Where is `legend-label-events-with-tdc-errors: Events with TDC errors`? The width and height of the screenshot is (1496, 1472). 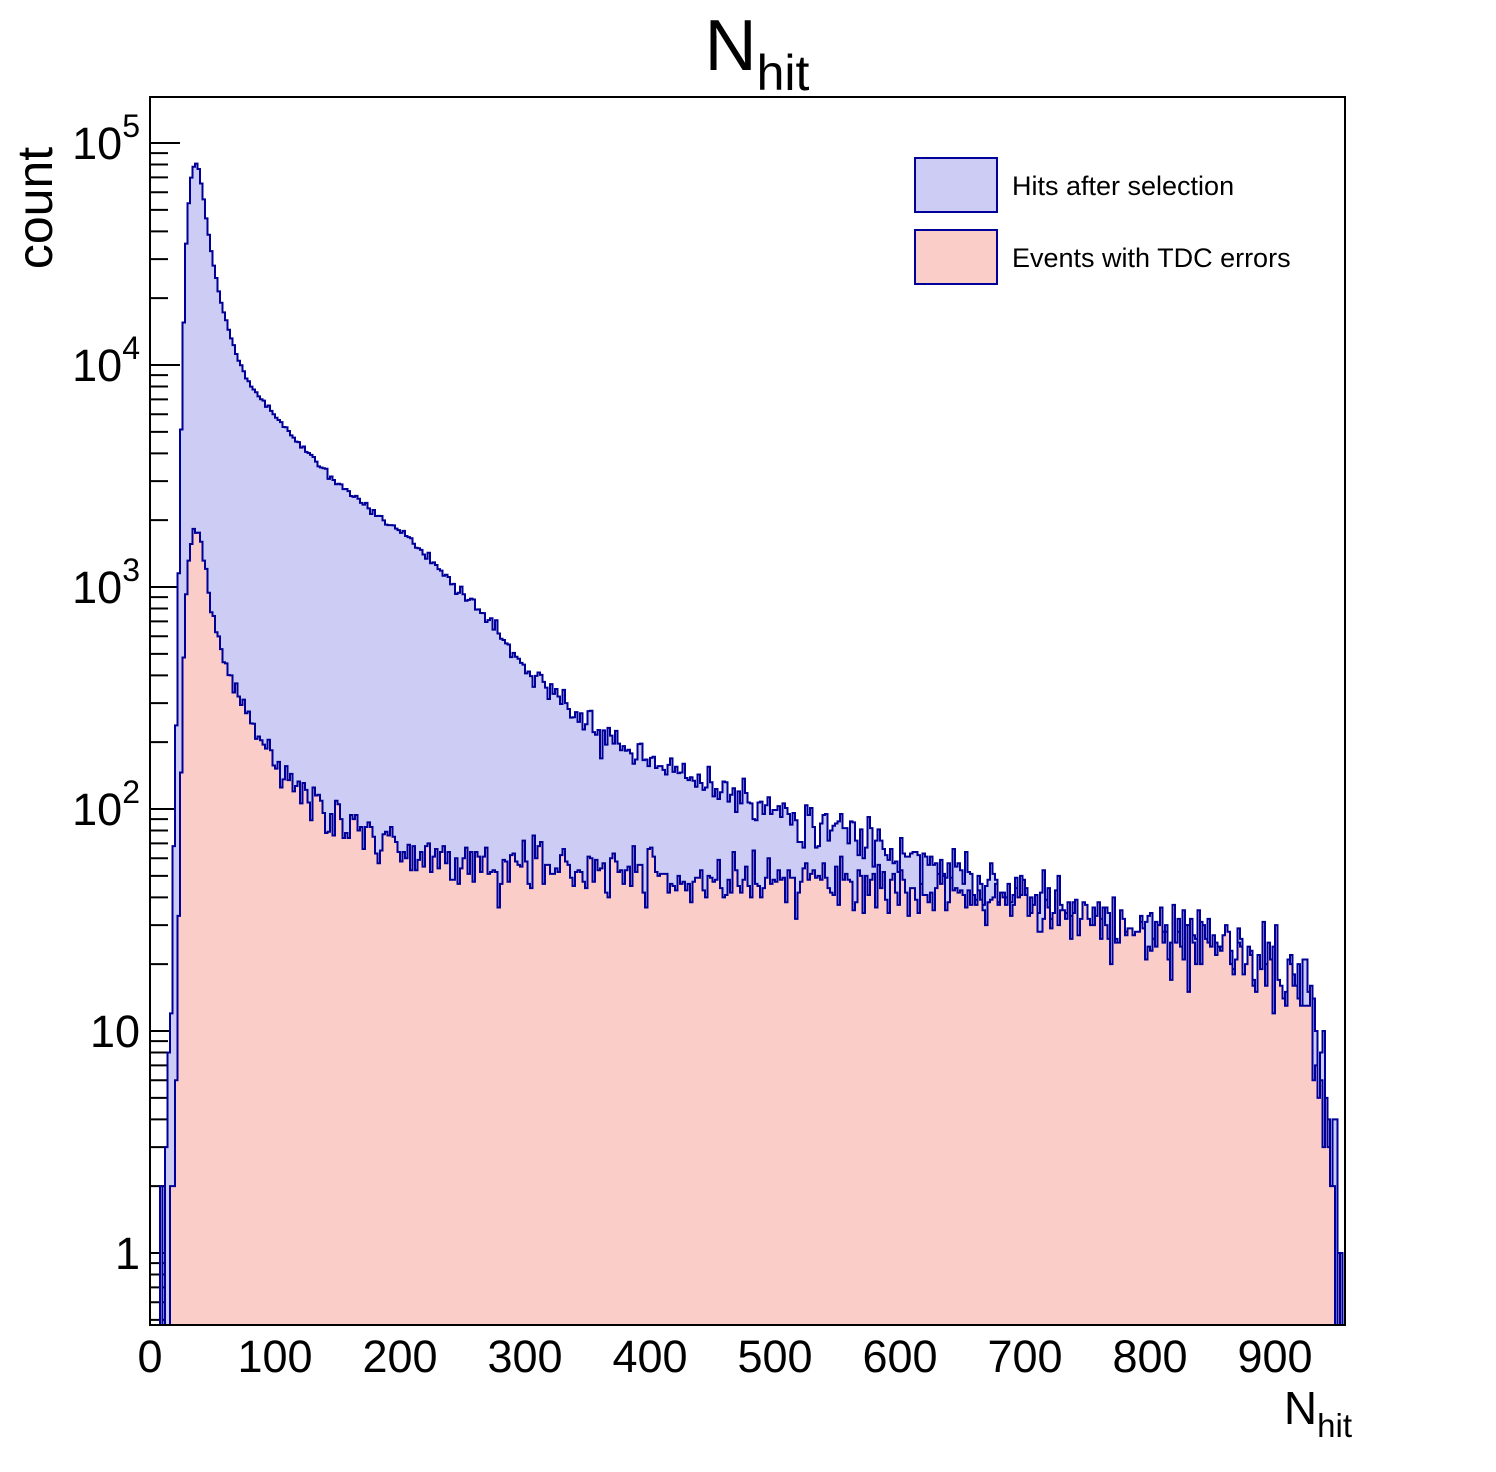
legend-label-events-with-tdc-errors: Events with TDC errors is located at coordinates (1151, 258).